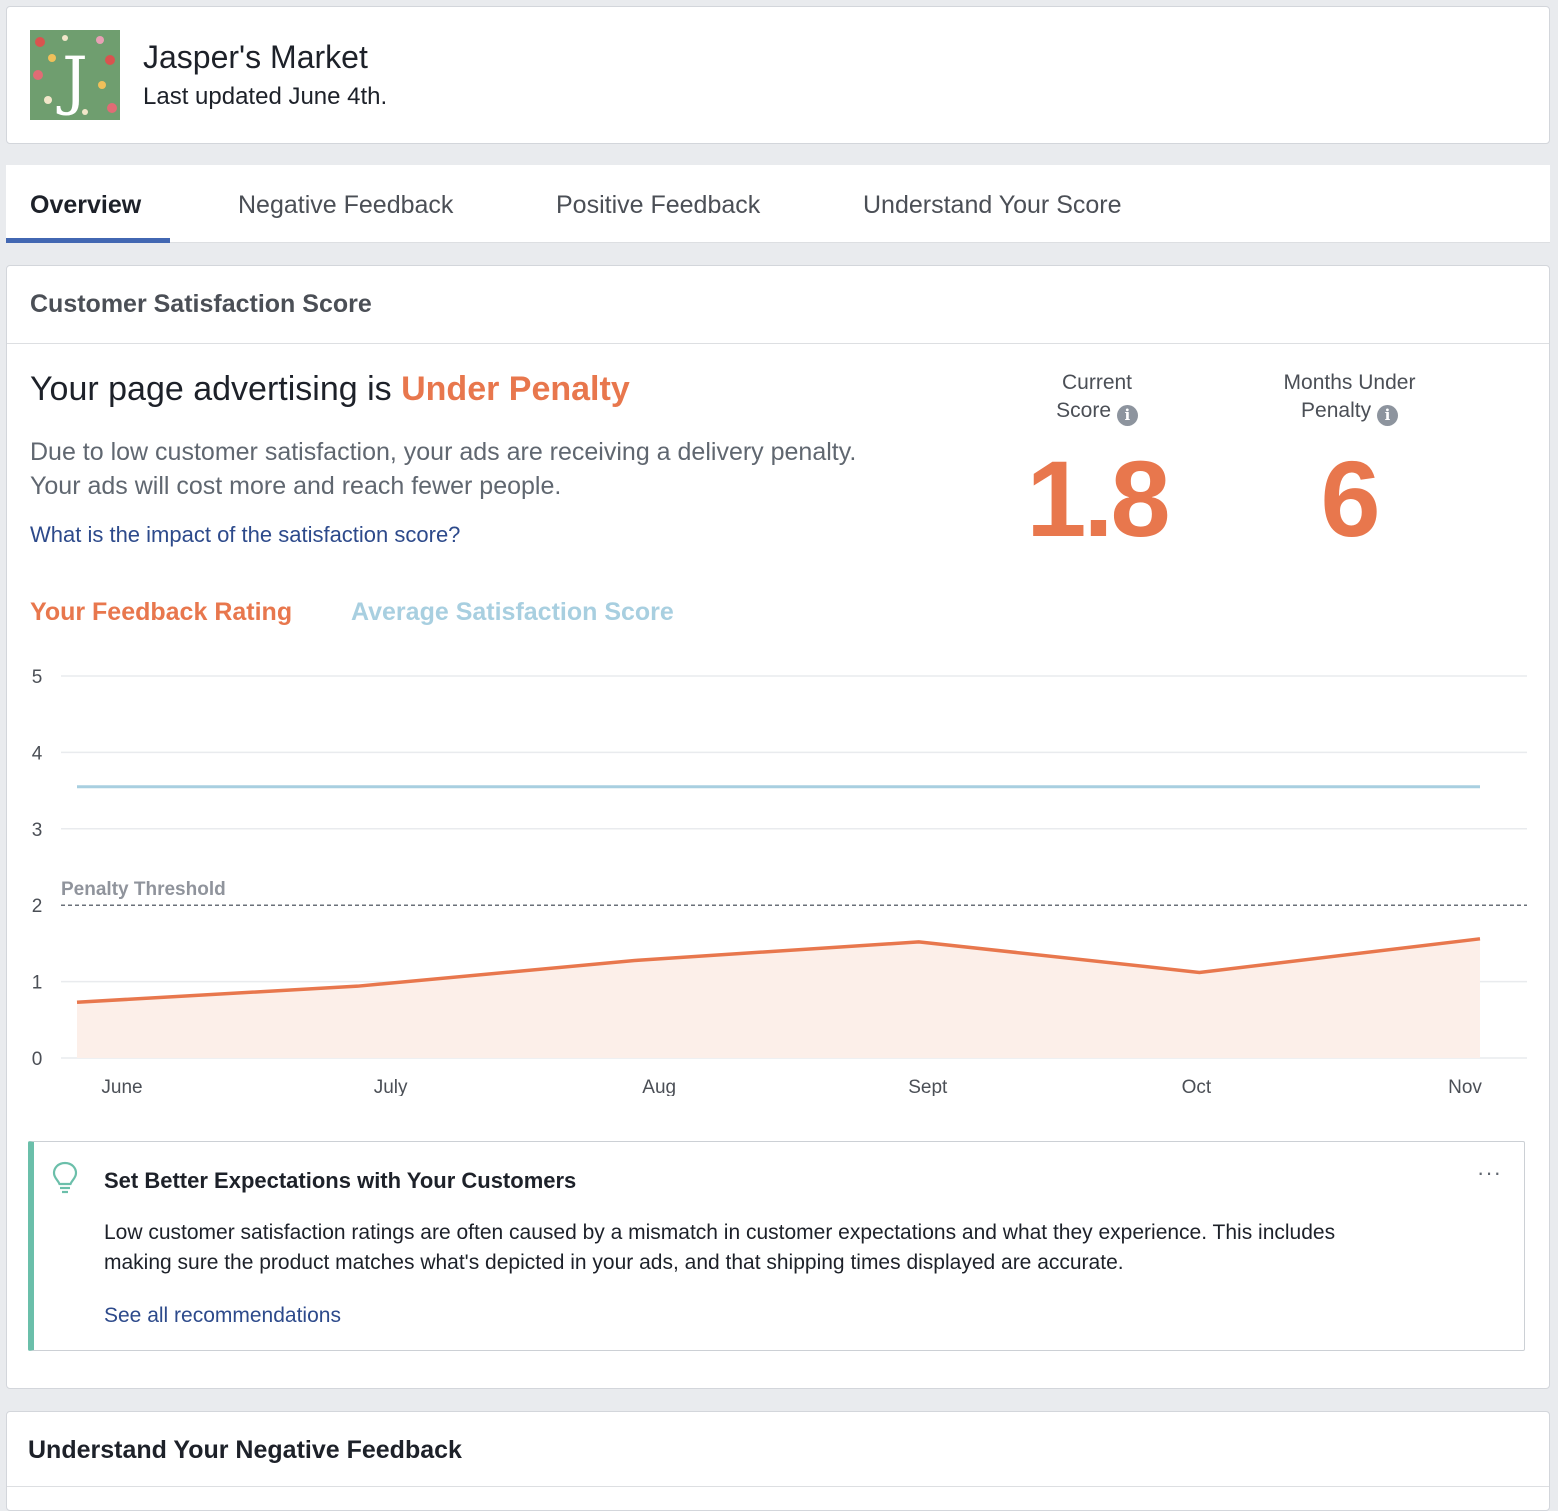  I want to click on status-value: Under Penalty, so click(515, 389).